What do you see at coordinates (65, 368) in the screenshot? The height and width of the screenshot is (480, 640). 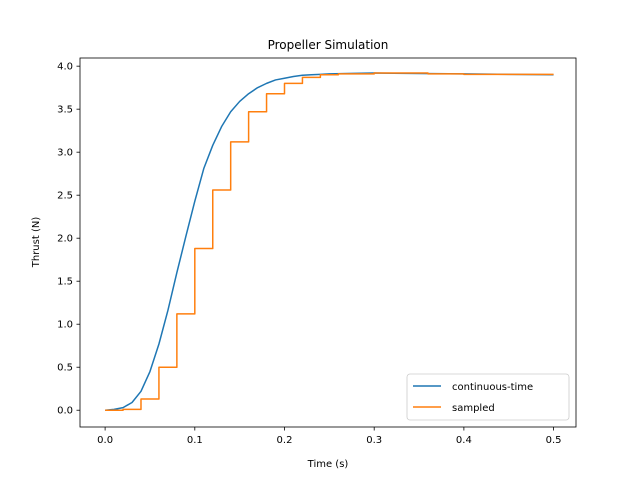 I see `y-tick-label: 0.5` at bounding box center [65, 368].